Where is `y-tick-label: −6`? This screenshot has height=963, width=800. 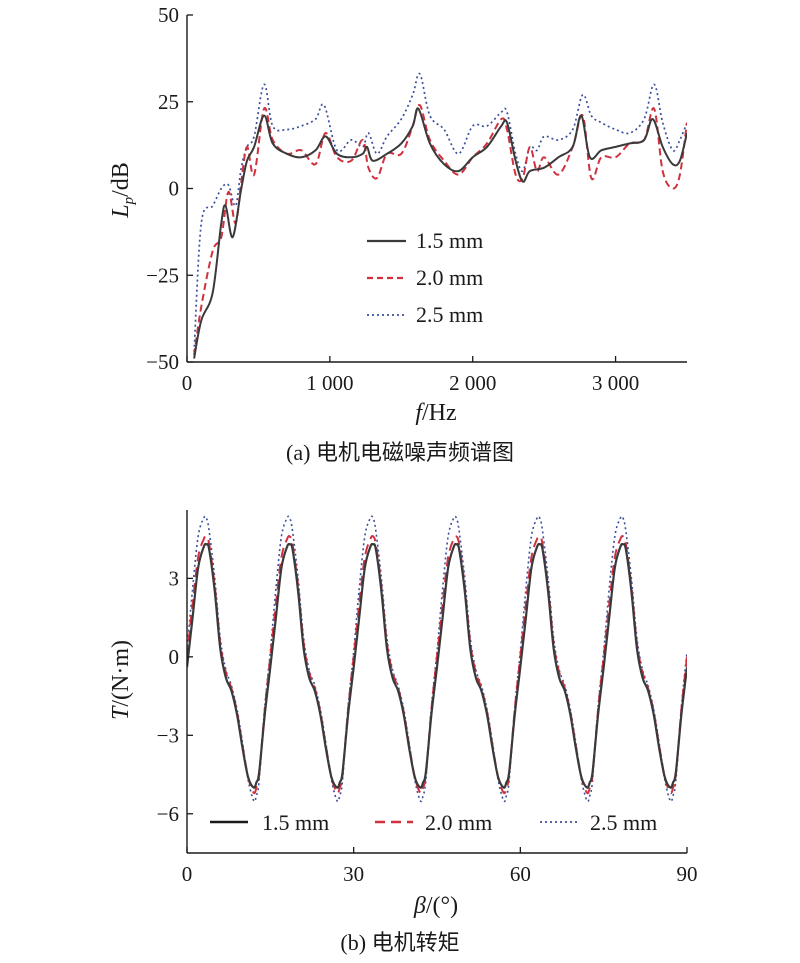 y-tick-label: −6 is located at coordinates (168, 814).